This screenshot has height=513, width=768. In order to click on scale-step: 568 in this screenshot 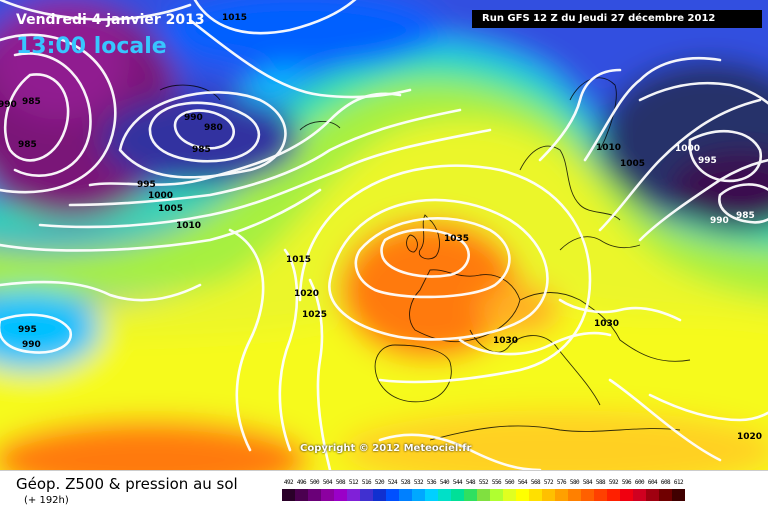, I will do `click(535, 490)`.